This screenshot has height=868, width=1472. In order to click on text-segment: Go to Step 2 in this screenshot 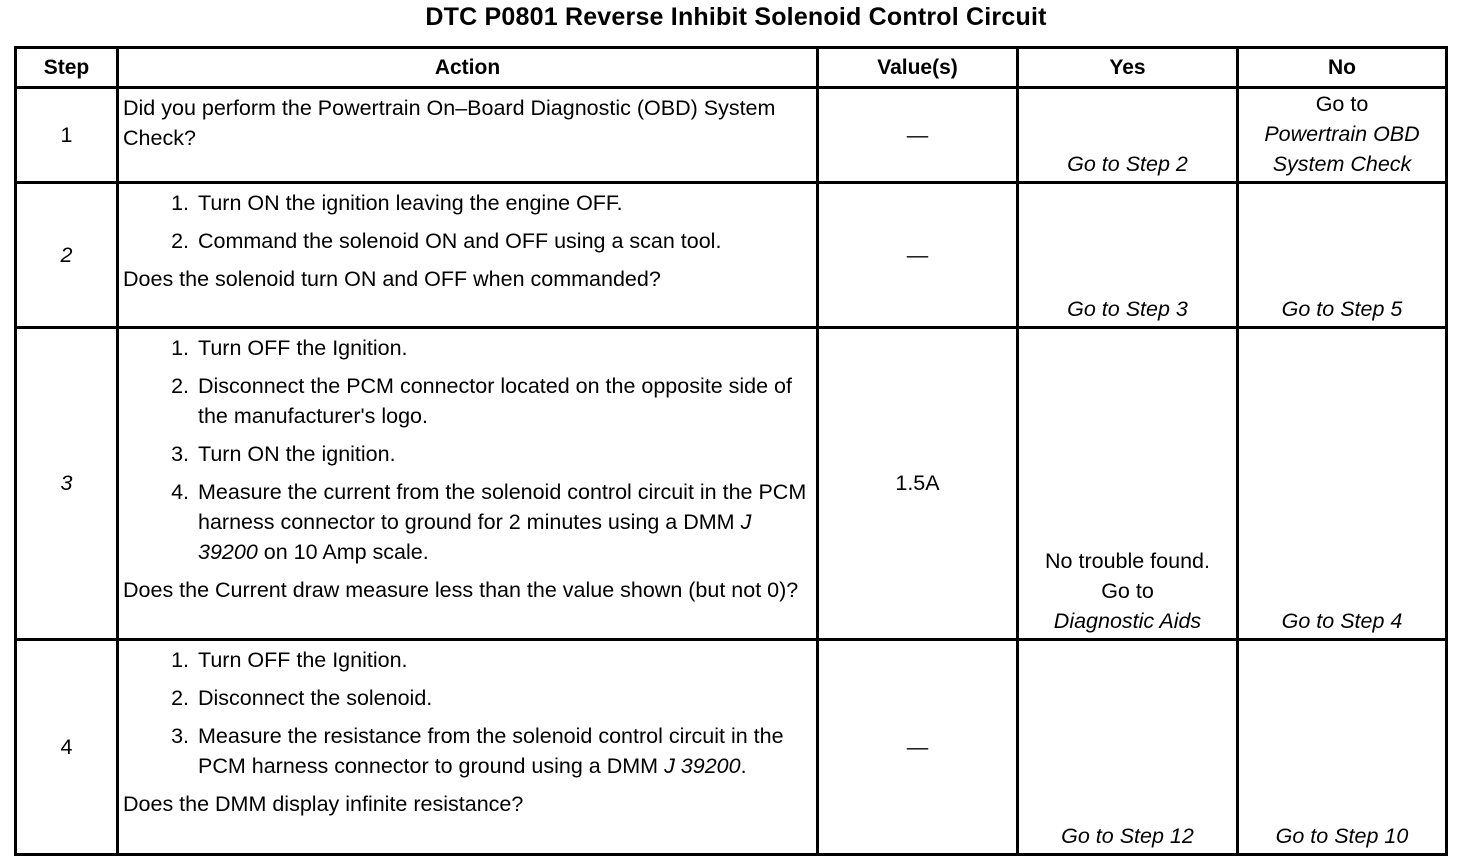, I will do `click(1127, 164)`.